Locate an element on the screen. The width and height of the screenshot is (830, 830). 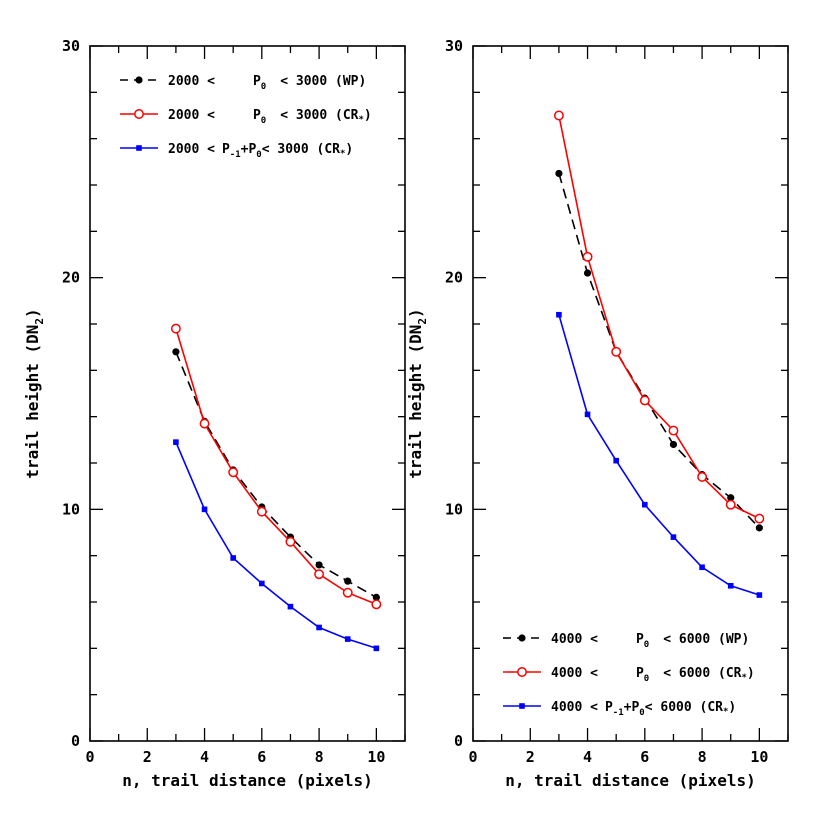
legend-entry: 2000 < P0 < 3000 (CR*) is located at coordinates (246, 117).